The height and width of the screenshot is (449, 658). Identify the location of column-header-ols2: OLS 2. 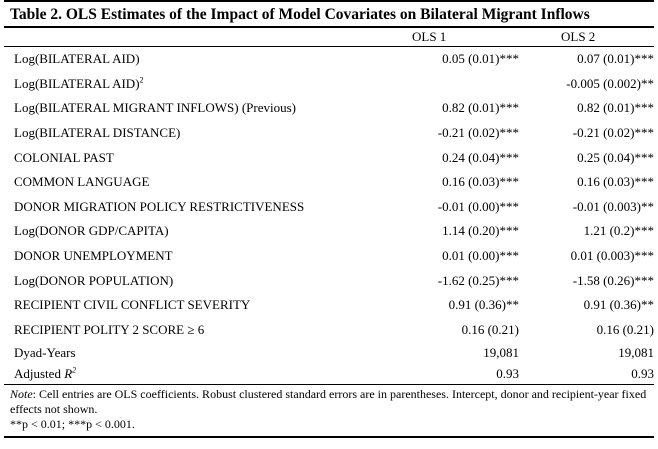
(578, 36).